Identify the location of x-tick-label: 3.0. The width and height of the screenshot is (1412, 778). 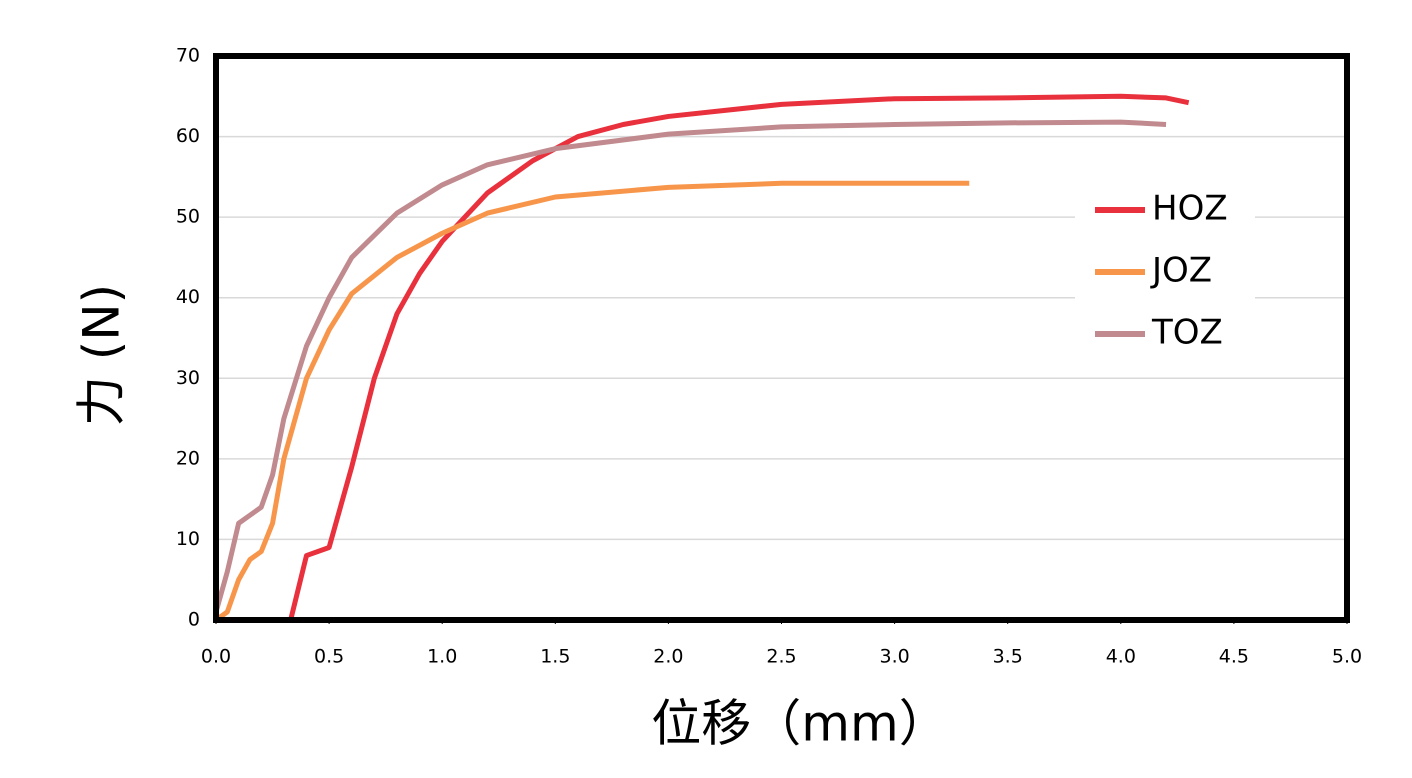
(894, 657).